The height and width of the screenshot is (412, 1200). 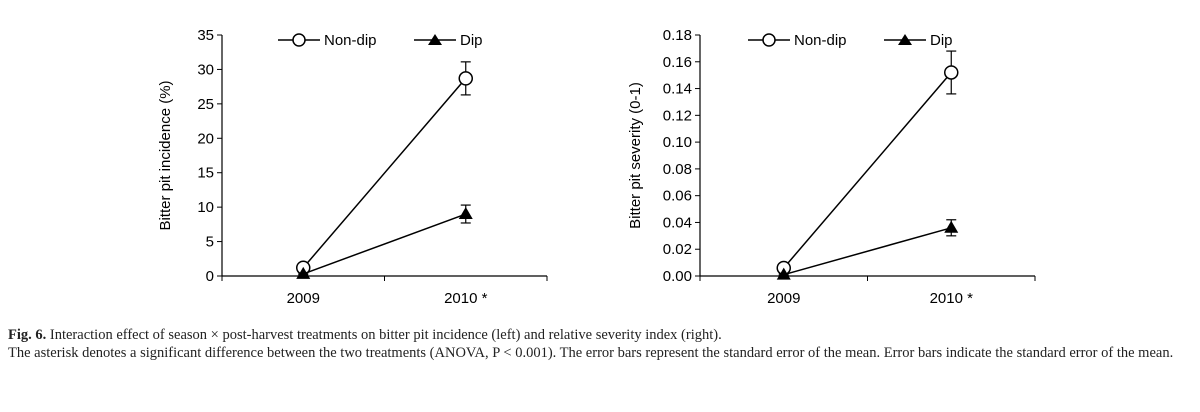 What do you see at coordinates (677, 276) in the screenshot?
I see `y-tick-label: 0.00` at bounding box center [677, 276].